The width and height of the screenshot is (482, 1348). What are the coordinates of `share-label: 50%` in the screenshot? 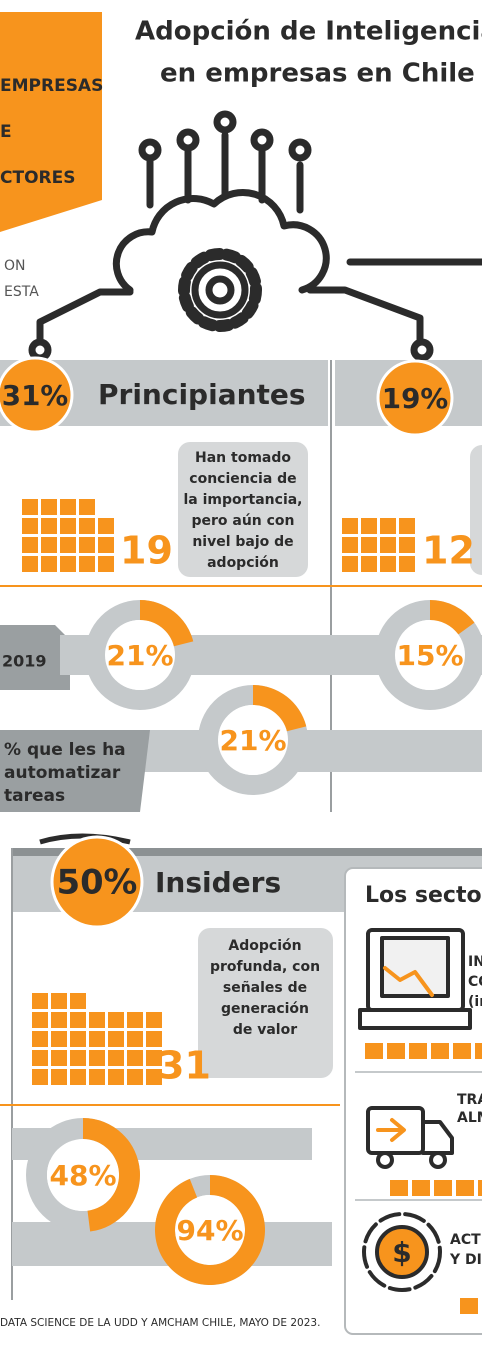 It's located at (97, 882).